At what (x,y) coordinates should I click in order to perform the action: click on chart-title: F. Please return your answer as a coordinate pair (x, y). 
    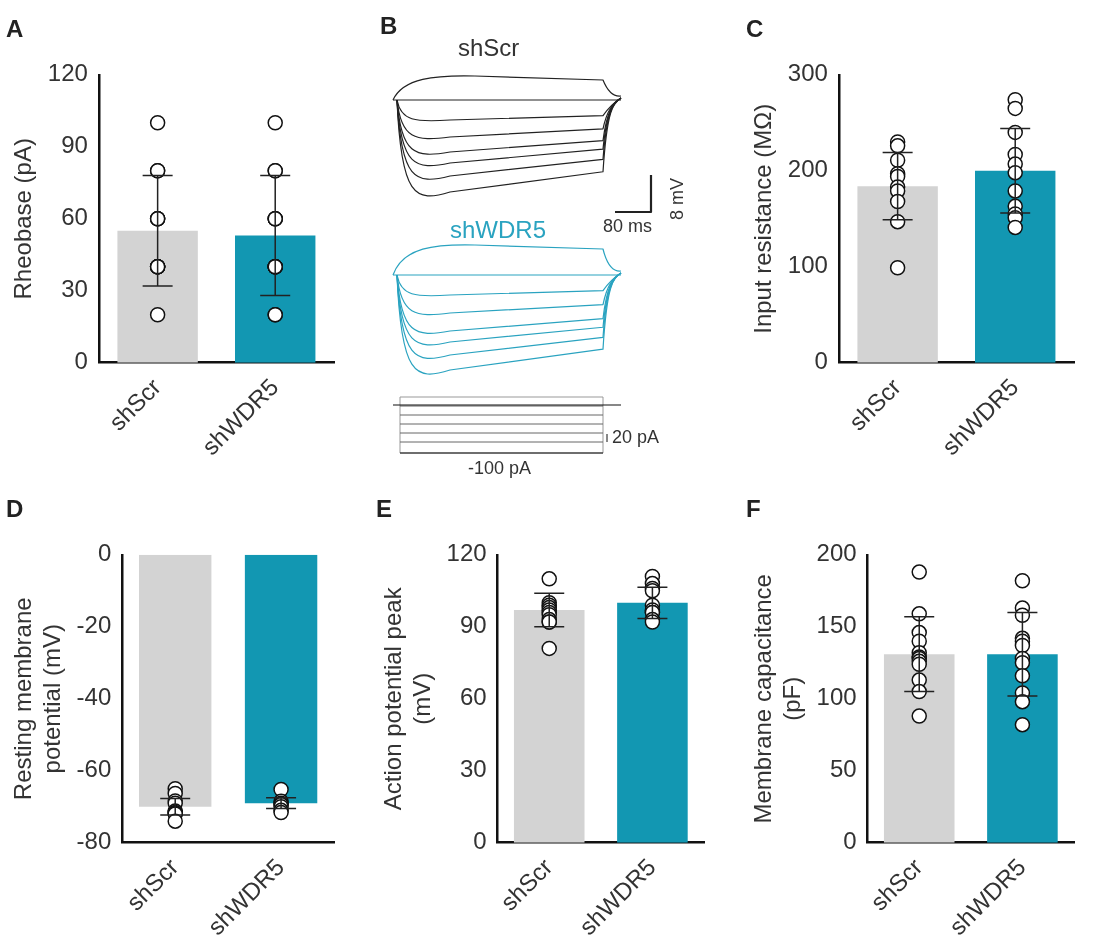
    Looking at the image, I should click on (753, 509).